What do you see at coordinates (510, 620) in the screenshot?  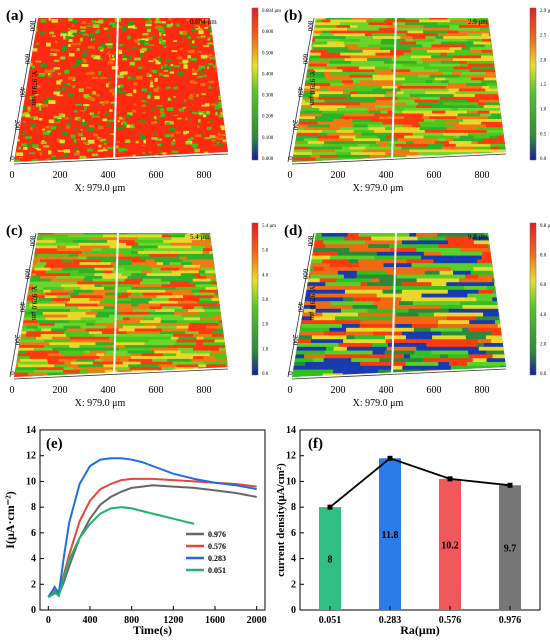 I see `x-tick-label: 0.976` at bounding box center [510, 620].